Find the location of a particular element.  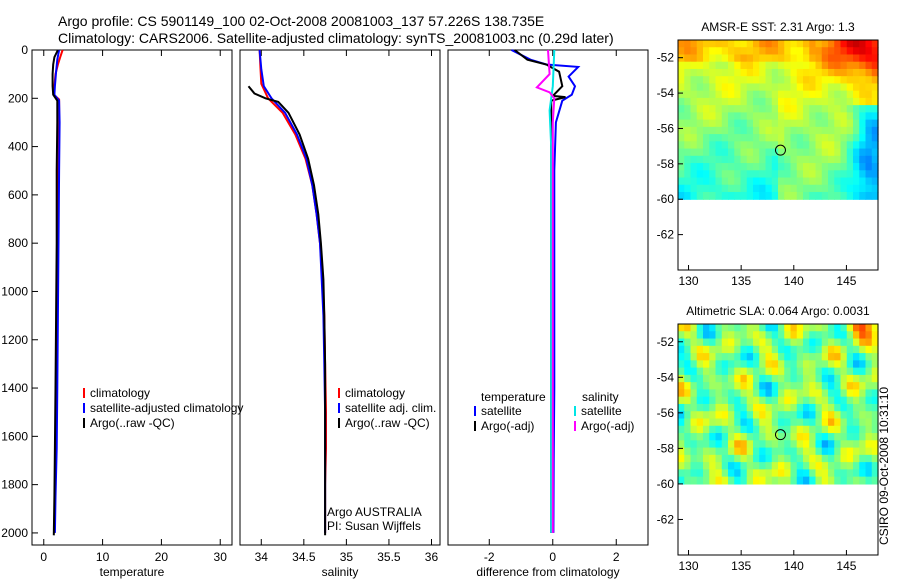

x-tick-label: 145 is located at coordinates (846, 566).